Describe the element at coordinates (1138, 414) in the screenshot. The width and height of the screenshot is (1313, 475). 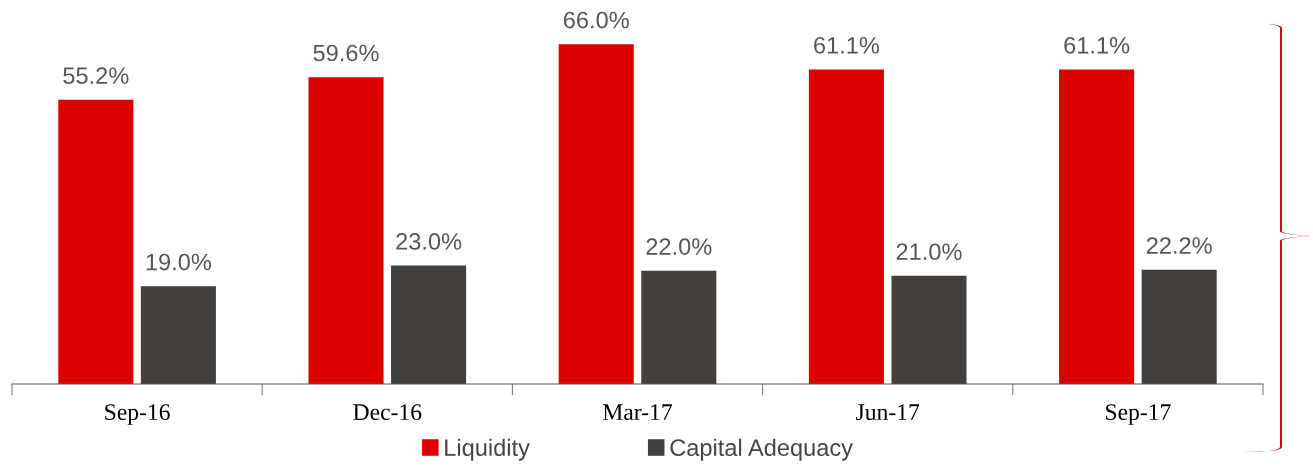
I see `x-tick-label: Sep-17` at that location.